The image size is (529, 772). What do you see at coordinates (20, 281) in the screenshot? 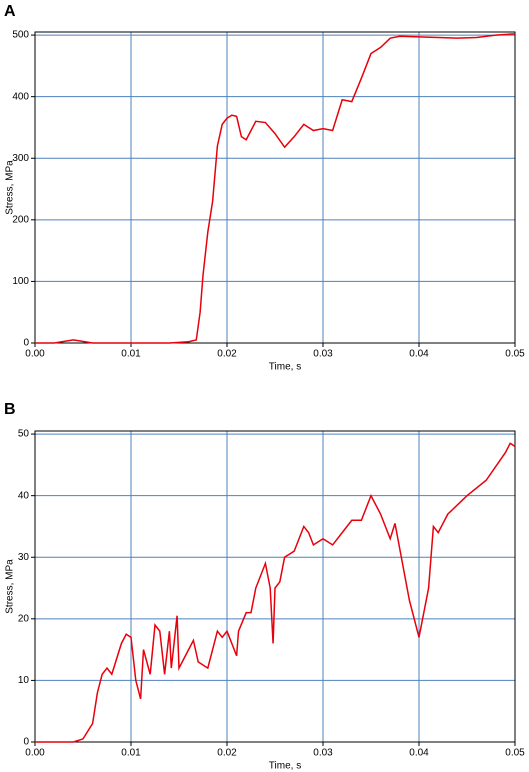
I see `y-tick-label: 100` at bounding box center [20, 281].